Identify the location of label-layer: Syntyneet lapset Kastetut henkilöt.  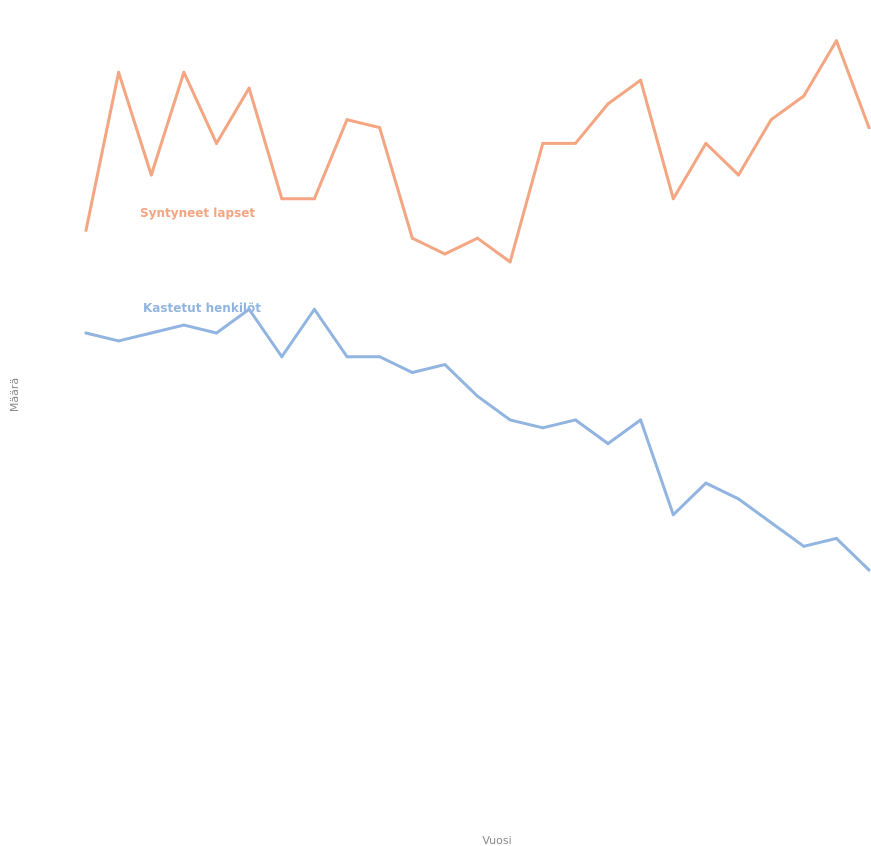
(200, 260).